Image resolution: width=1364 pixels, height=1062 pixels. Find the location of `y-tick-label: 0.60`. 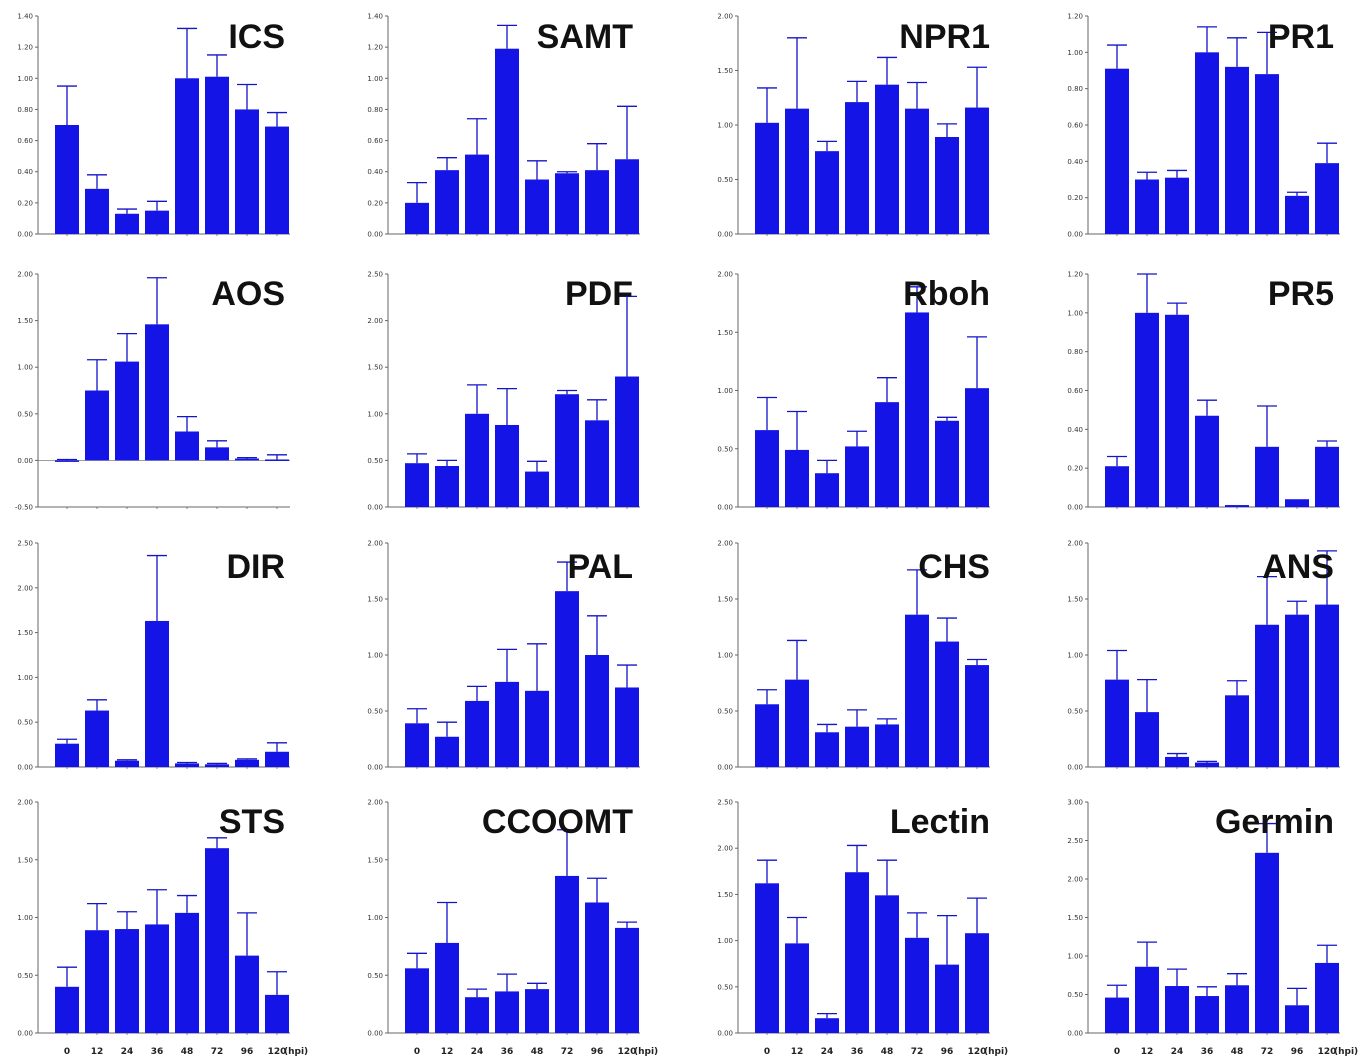

y-tick-label: 0.60 is located at coordinates (375, 141).